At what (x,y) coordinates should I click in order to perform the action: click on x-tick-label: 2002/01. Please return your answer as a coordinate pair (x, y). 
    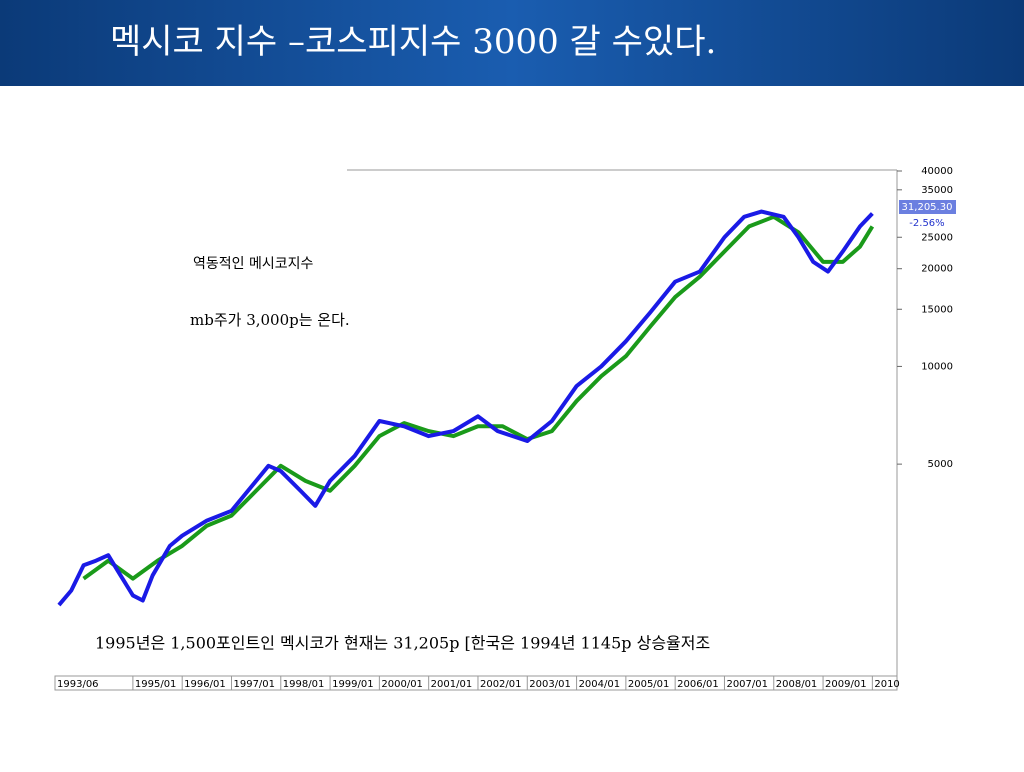
    Looking at the image, I should click on (501, 684).